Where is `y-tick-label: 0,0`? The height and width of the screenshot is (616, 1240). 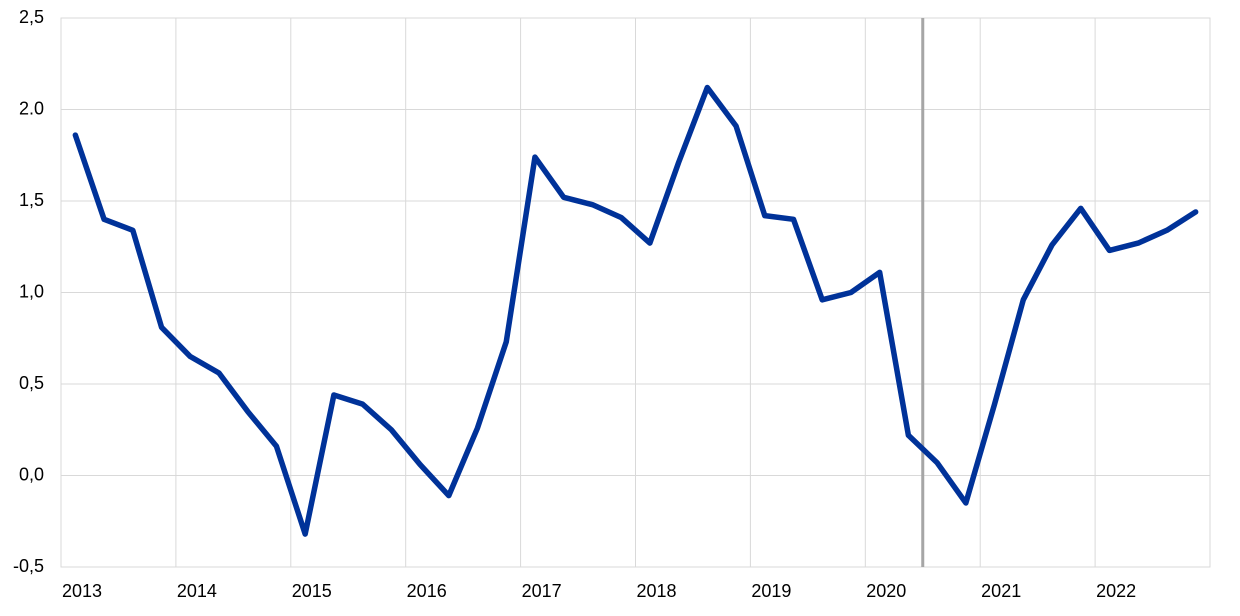 y-tick-label: 0,0 is located at coordinates (31, 474).